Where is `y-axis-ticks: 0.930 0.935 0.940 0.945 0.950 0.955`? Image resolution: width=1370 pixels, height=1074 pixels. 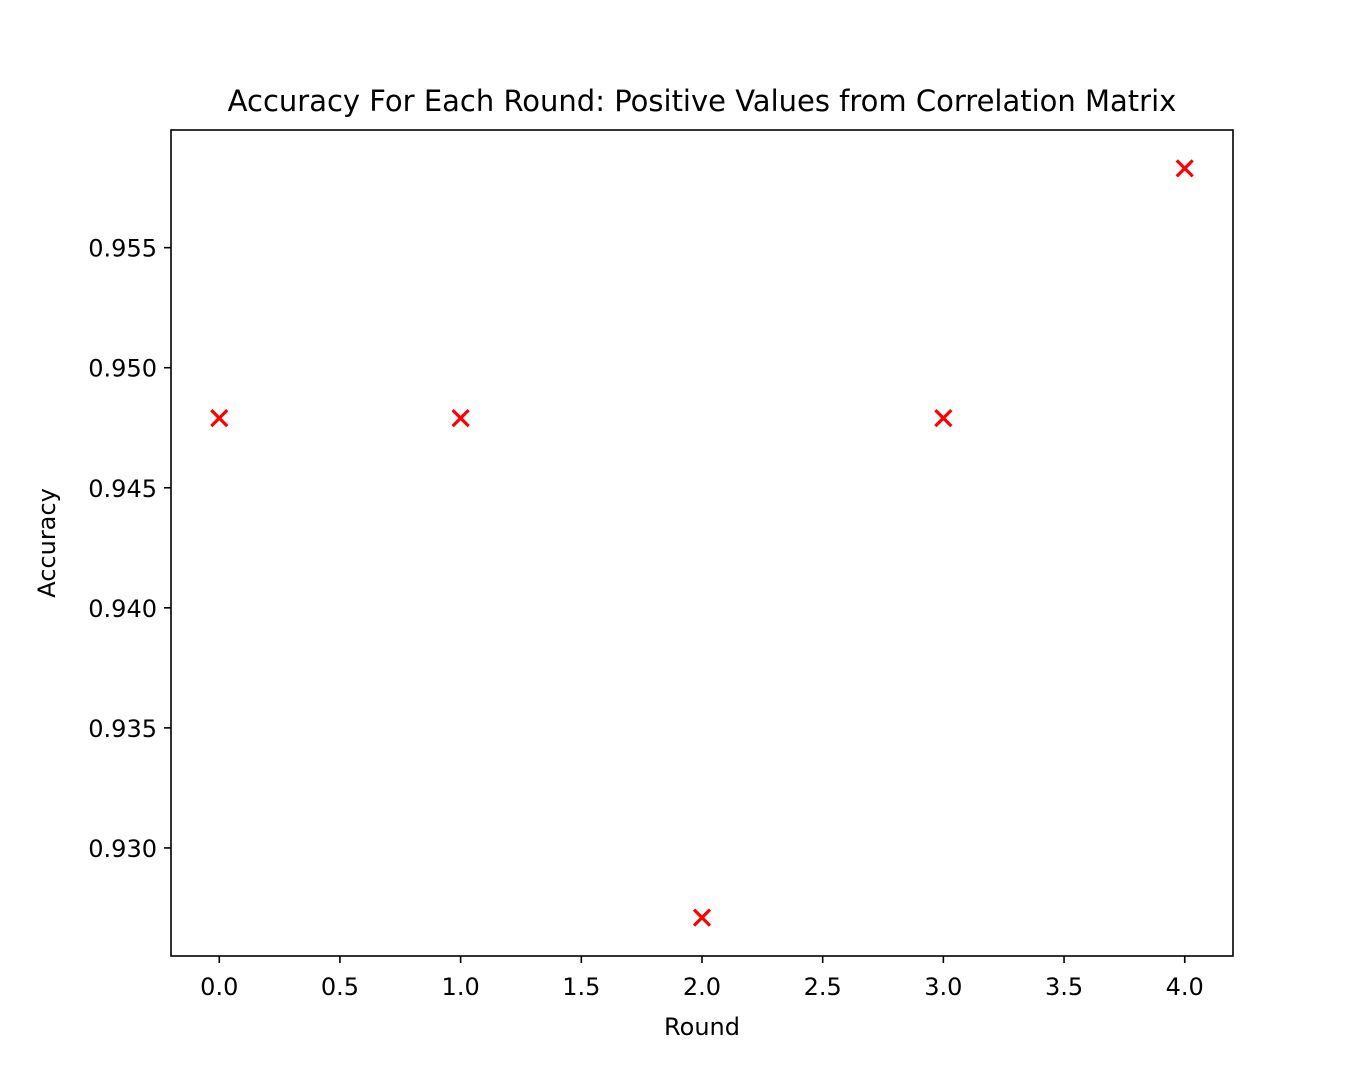
y-axis-ticks: 0.930 0.935 0.940 0.945 0.950 0.955 is located at coordinates (129, 549).